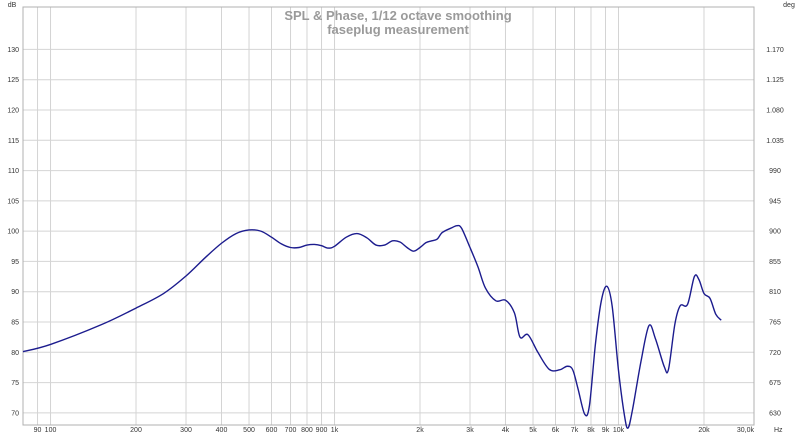  Describe the element at coordinates (775, 413) in the screenshot. I see `y2-tick-label: 630` at that location.